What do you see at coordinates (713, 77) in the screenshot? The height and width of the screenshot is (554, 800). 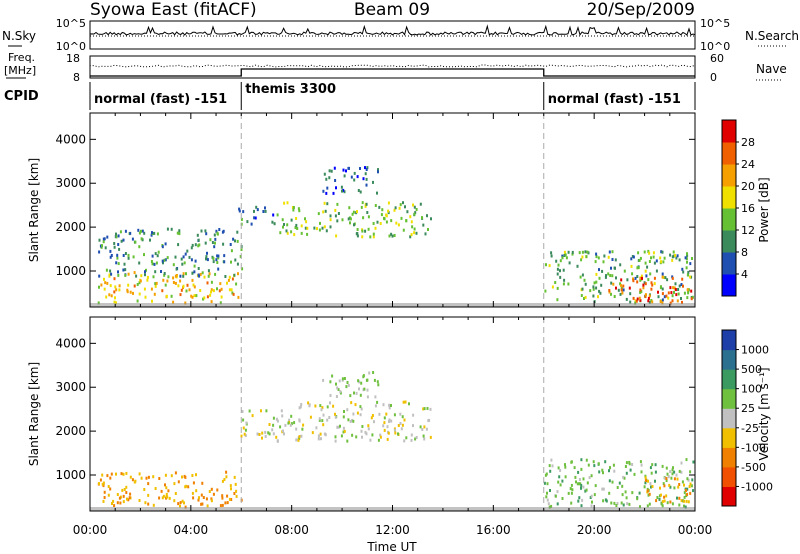 I see `nave-bottom-tick: 0` at bounding box center [713, 77].